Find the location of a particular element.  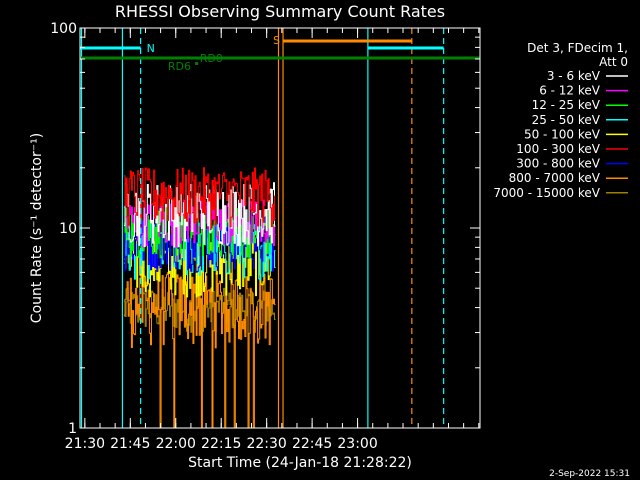

chart-title: RHESSI Observing Summary Count Rates is located at coordinates (280, 11).